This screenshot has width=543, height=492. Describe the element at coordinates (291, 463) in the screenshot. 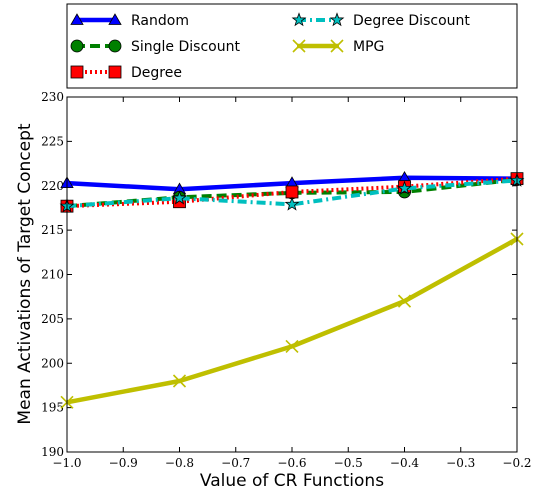

I see `x-tick-label: −0.6` at that location.